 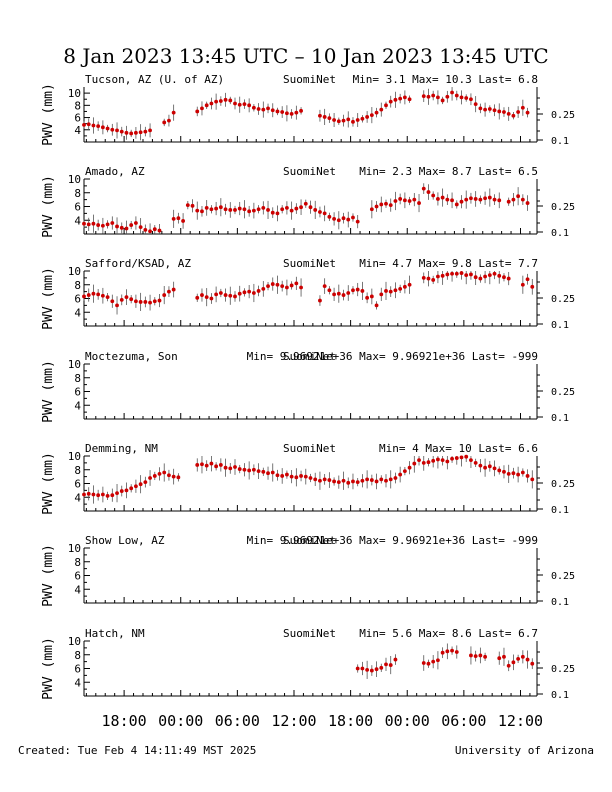 I want to click on station-name: Safford/KSAD, AZ, so click(x=138, y=263).